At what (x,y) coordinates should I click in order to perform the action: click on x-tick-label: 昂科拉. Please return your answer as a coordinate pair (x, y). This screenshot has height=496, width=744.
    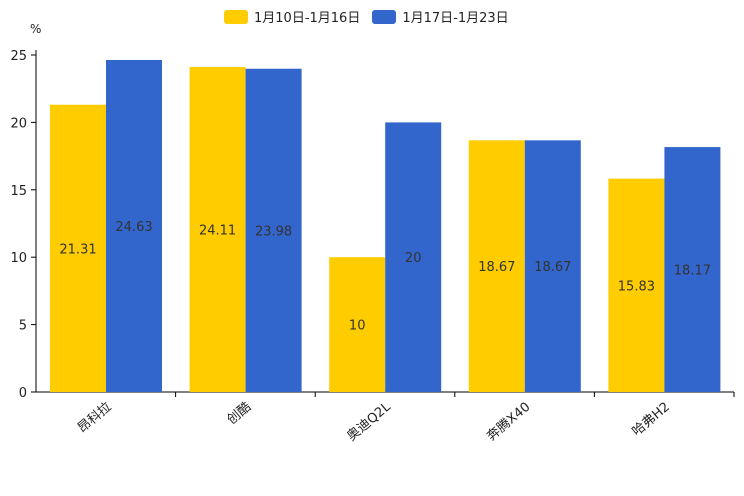
    Looking at the image, I should click on (95, 418).